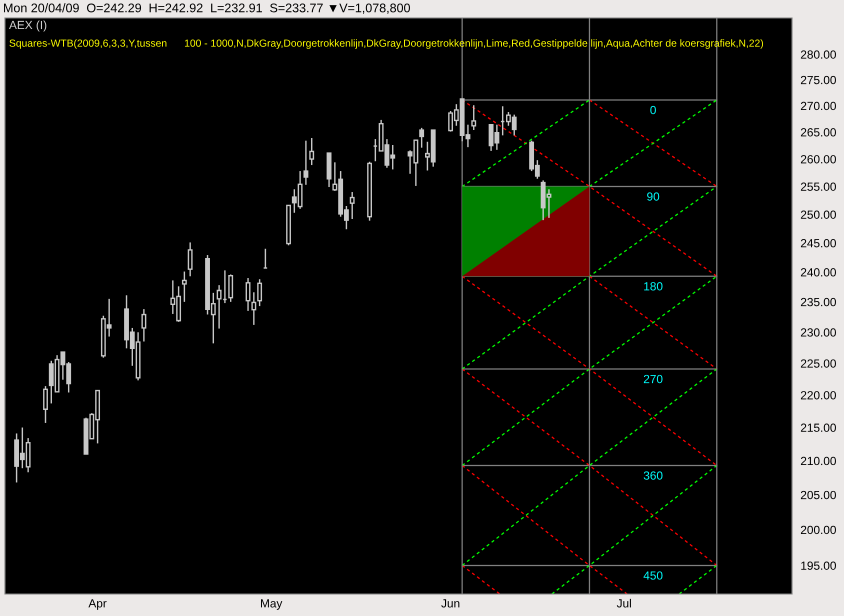  I want to click on y-tick-label: 275.00, so click(818, 80).